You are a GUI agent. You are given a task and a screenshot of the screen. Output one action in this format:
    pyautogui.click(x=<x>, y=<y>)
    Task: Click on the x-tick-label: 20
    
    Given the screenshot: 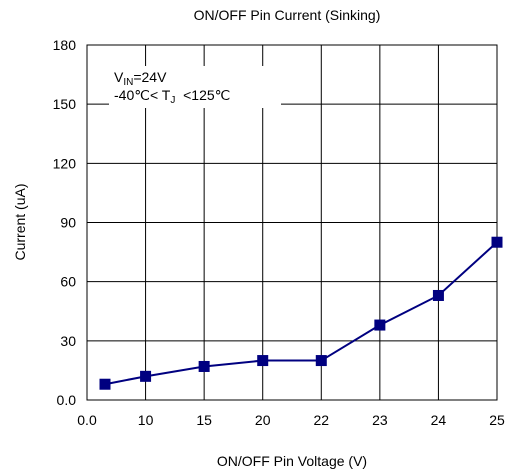 What is the action you would take?
    pyautogui.click(x=263, y=420)
    